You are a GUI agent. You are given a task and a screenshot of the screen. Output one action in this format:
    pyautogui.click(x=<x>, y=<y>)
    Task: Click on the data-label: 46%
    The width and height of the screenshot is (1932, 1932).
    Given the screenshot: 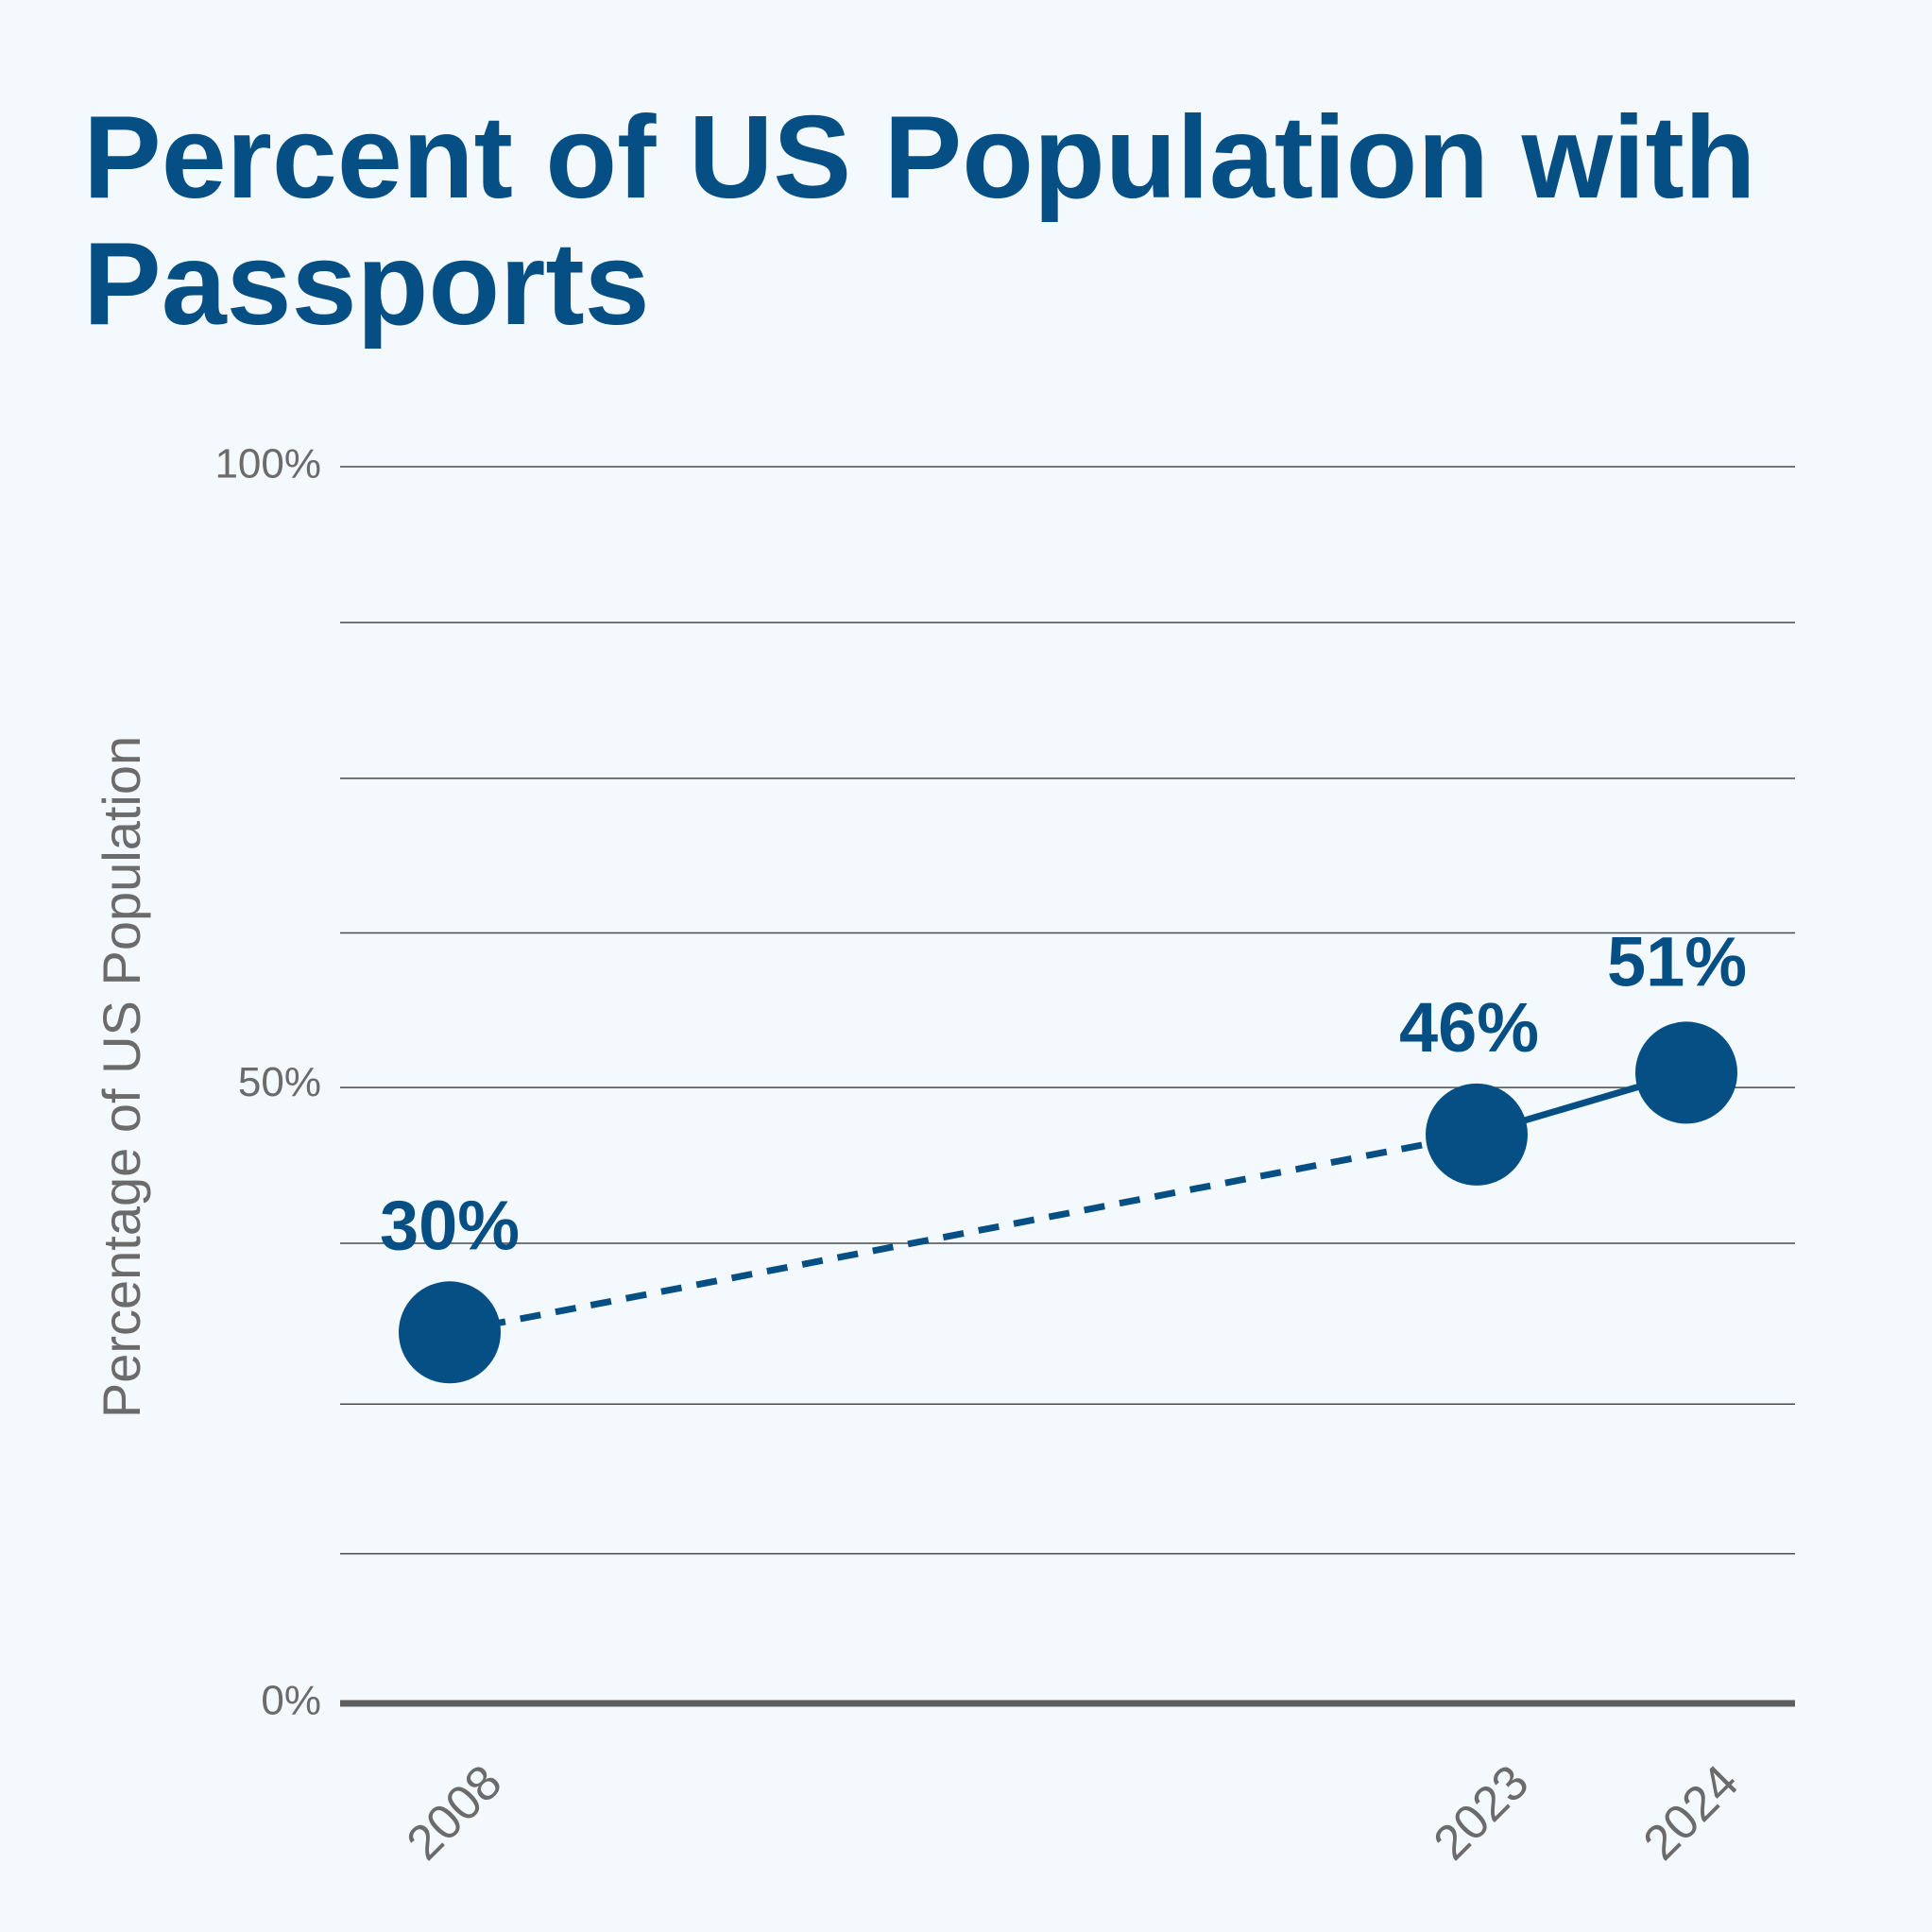 What is the action you would take?
    pyautogui.click(x=1469, y=1027)
    